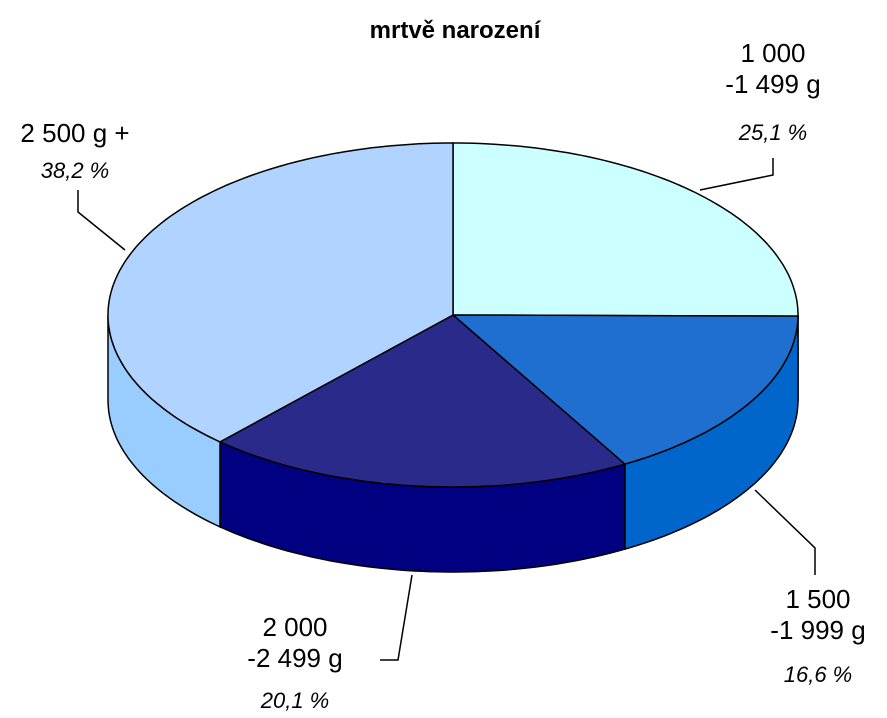  Describe the element at coordinates (74, 133) in the screenshot. I see `category-label: 2 500 g +` at that location.